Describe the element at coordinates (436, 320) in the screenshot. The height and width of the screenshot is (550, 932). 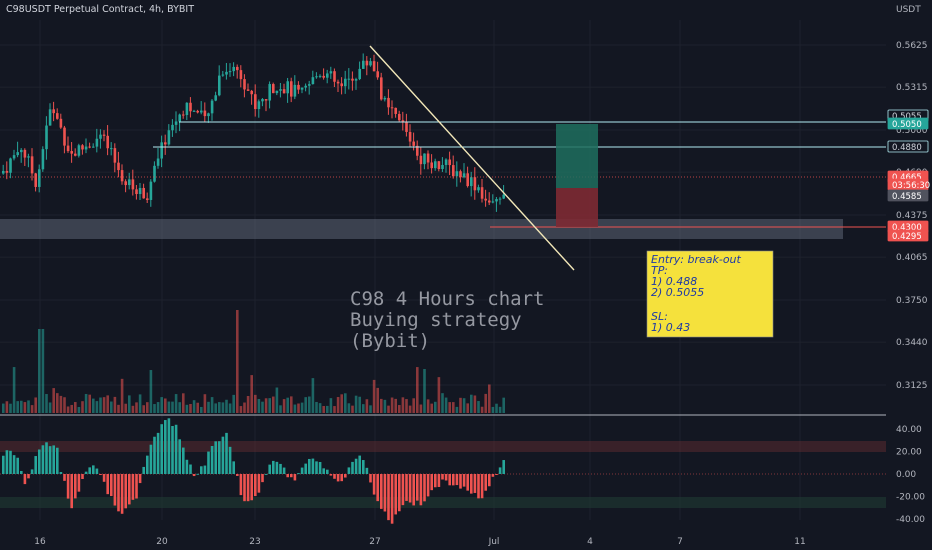
I see `annotation-line-2: Buying strategy` at that location.